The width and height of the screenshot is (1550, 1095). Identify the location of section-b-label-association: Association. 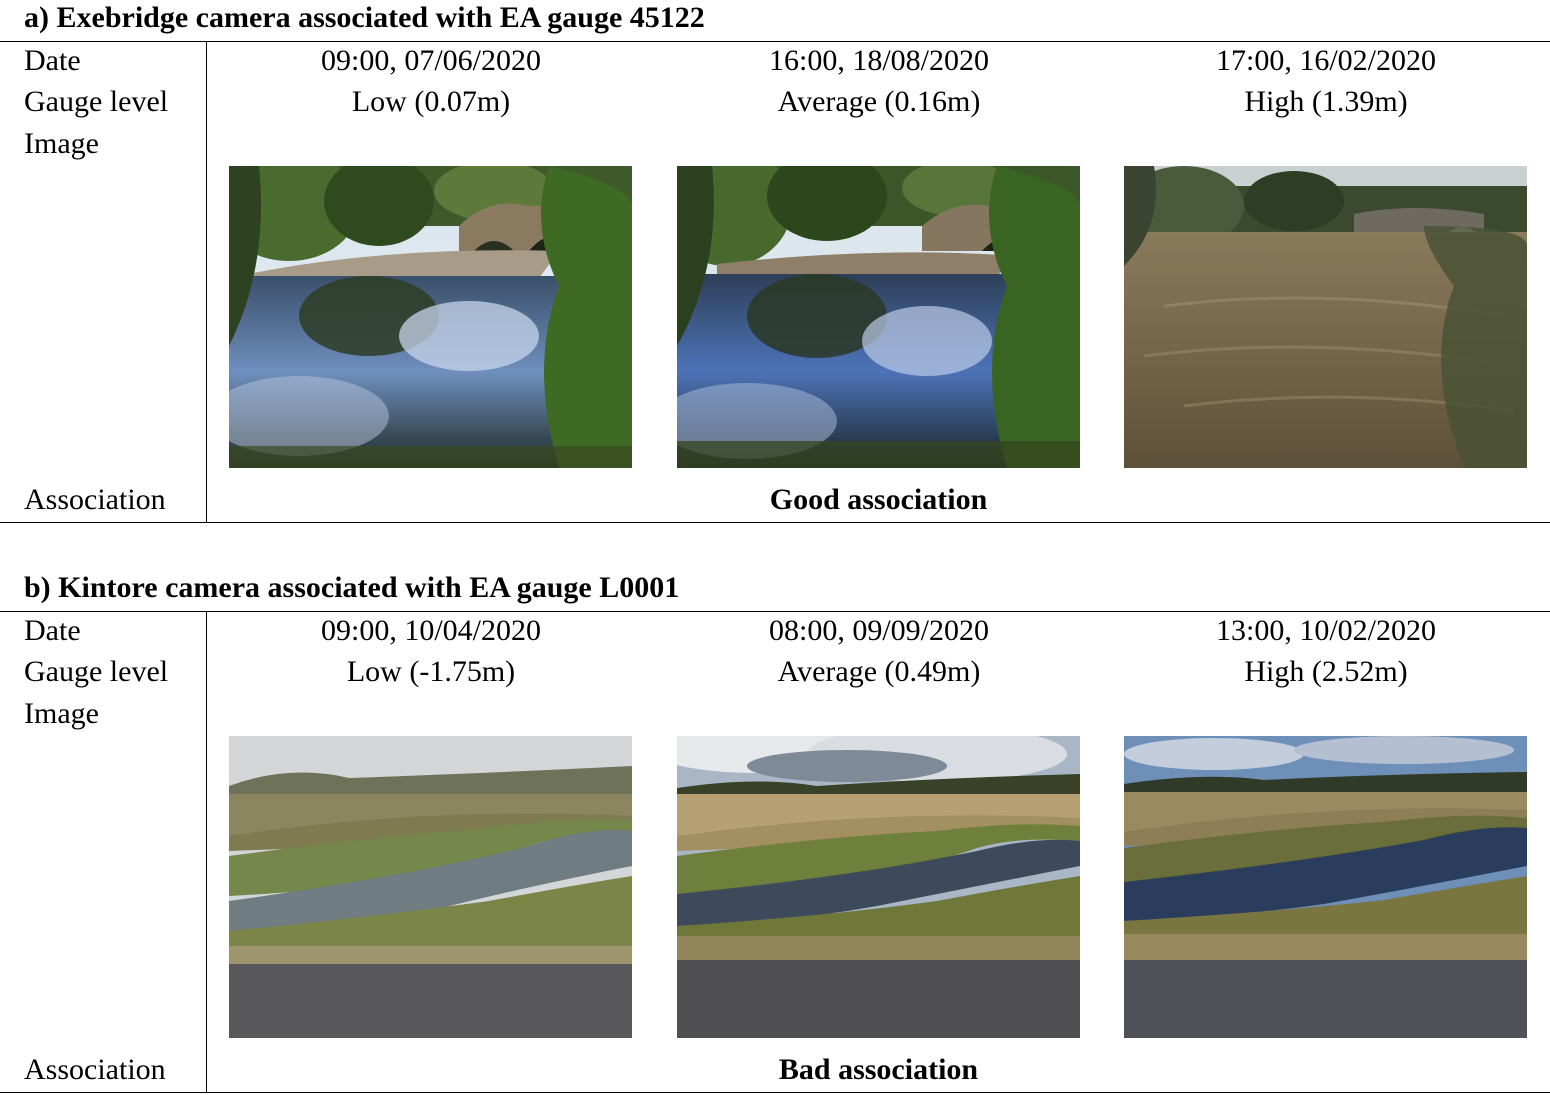
(95, 1069).